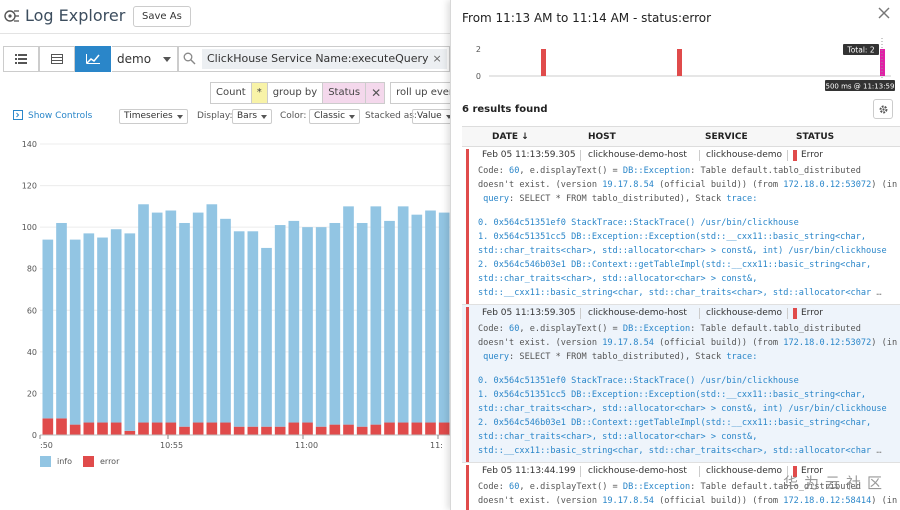 This screenshot has width=900, height=510. Describe the element at coordinates (431, 116) in the screenshot. I see `stacked-select: Value` at that location.